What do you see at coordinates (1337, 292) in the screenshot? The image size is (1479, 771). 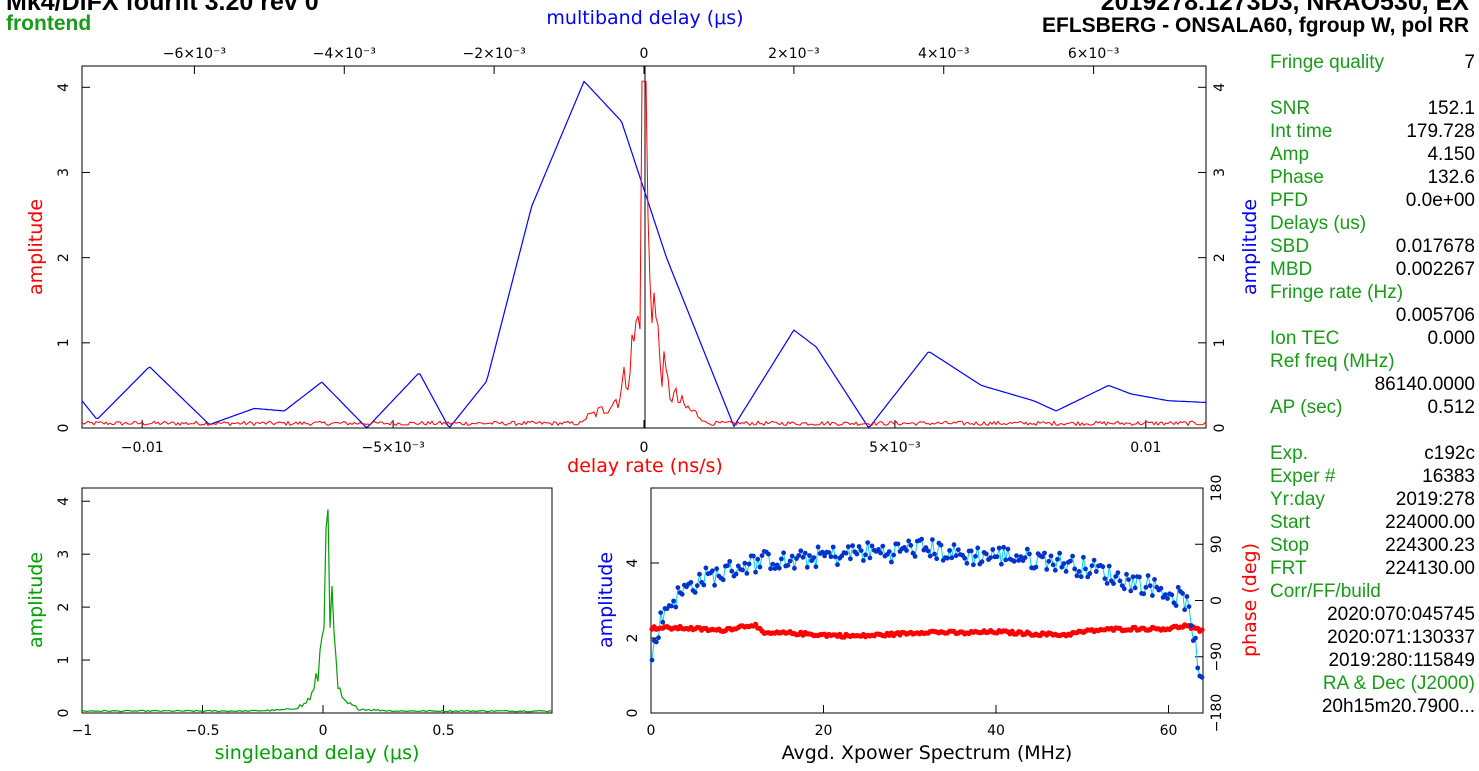 I see `fringe-rate-label: Fringe rate (Hz)` at bounding box center [1337, 292].